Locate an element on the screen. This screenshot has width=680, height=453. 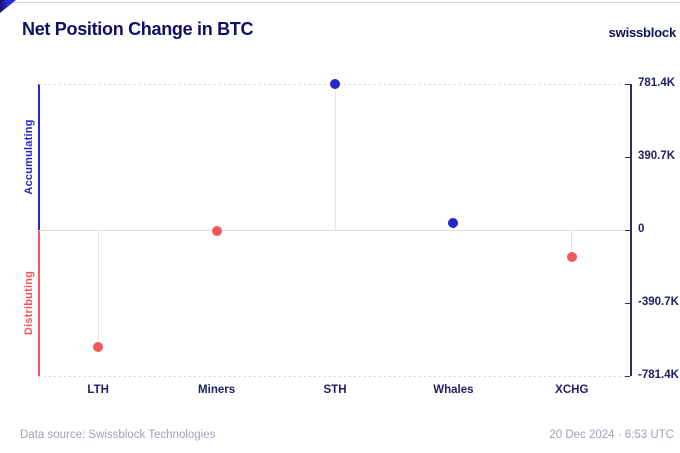
brand-triangle-icon is located at coordinates (8, 6).